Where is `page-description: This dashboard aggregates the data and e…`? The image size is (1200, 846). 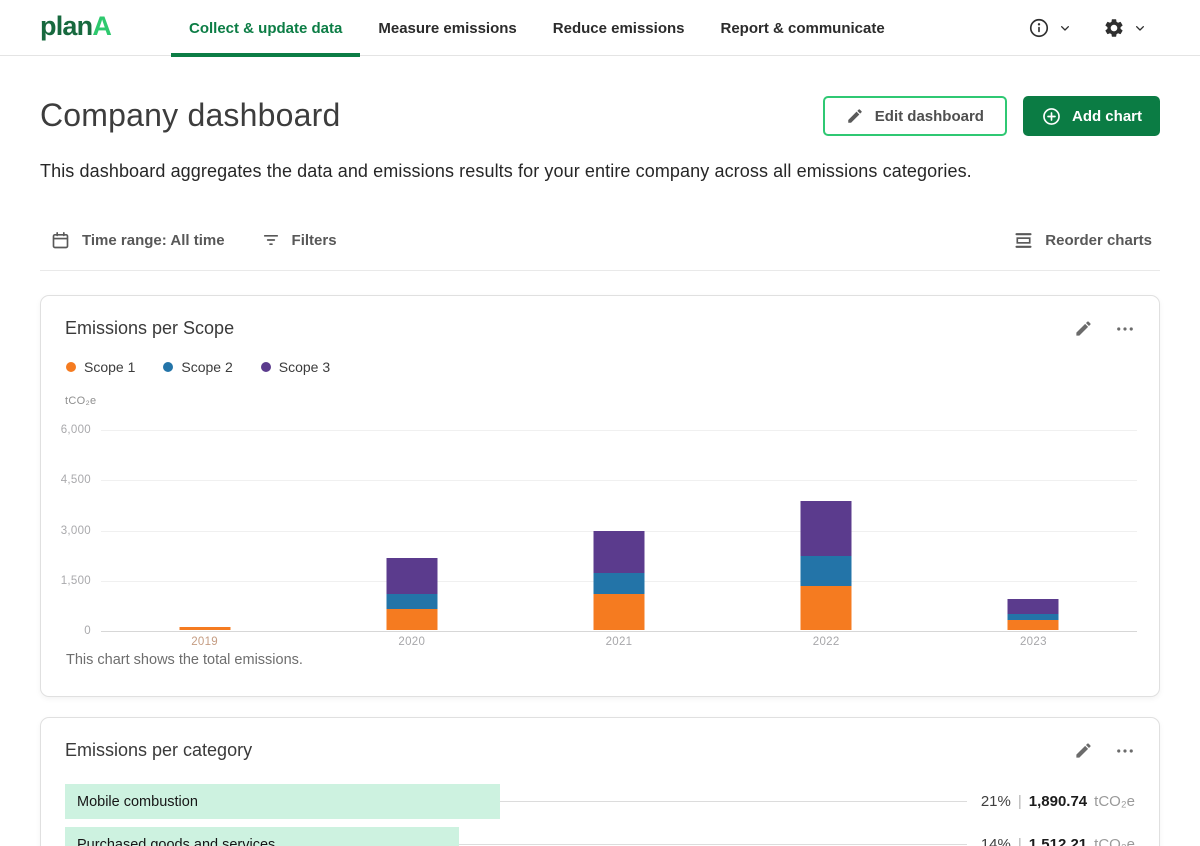
page-description: This dashboard aggregates the data and e… is located at coordinates (506, 171).